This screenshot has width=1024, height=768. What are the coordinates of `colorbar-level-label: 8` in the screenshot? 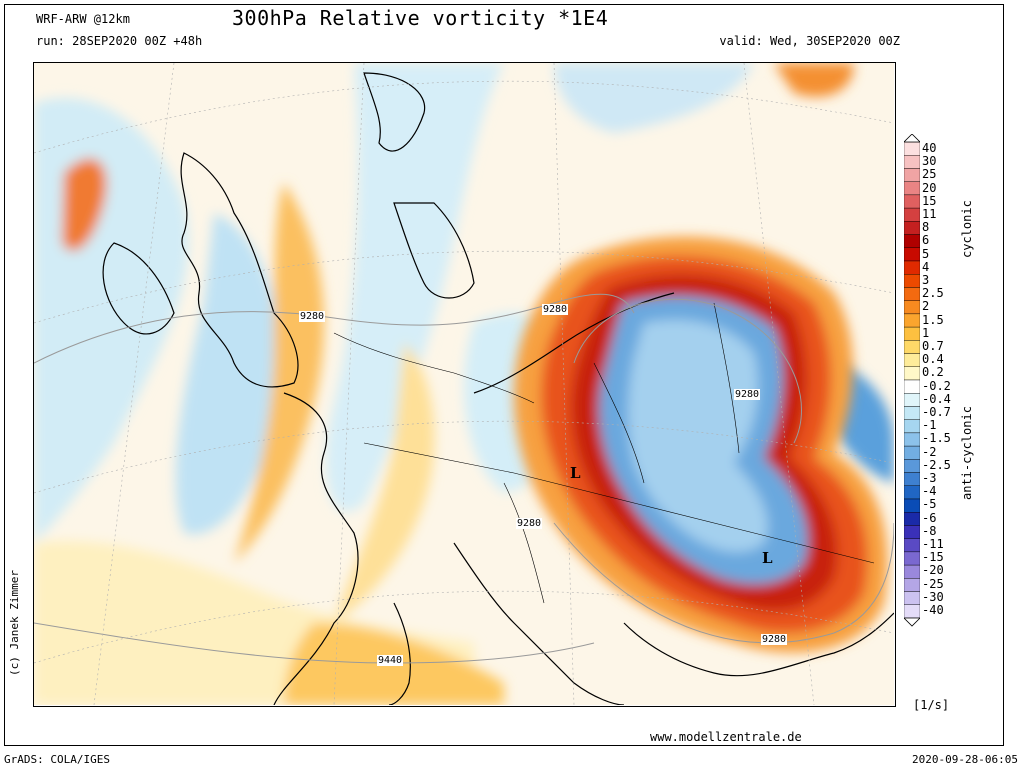 It's located at (926, 227).